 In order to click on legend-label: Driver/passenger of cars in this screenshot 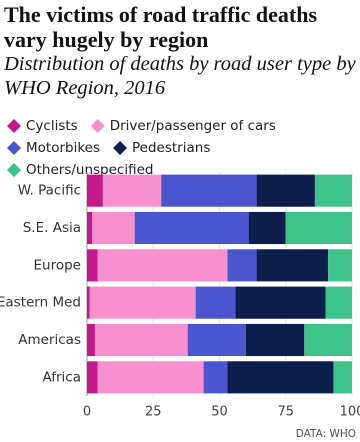, I will do `click(193, 126)`.